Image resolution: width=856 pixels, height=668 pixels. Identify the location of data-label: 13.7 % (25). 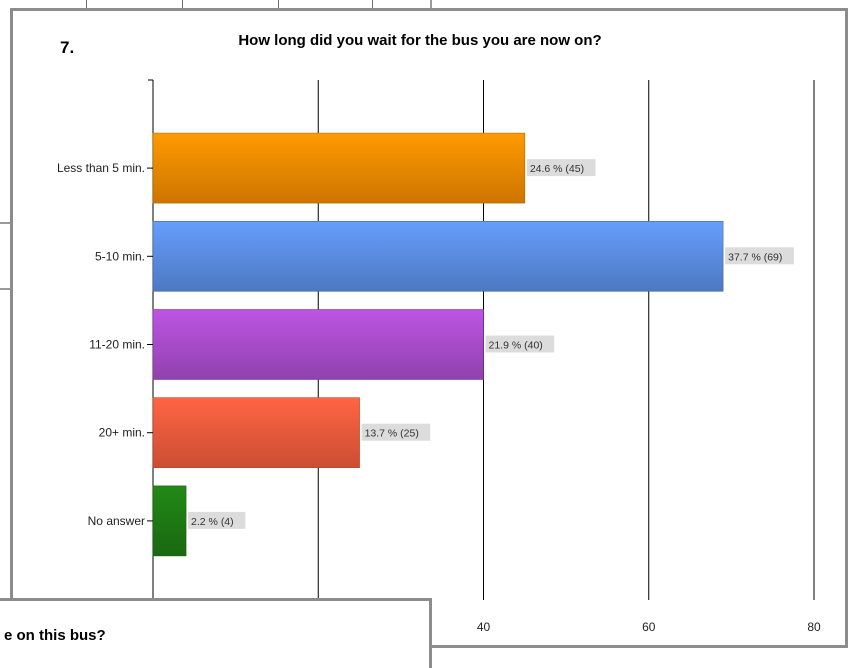
(392, 434).